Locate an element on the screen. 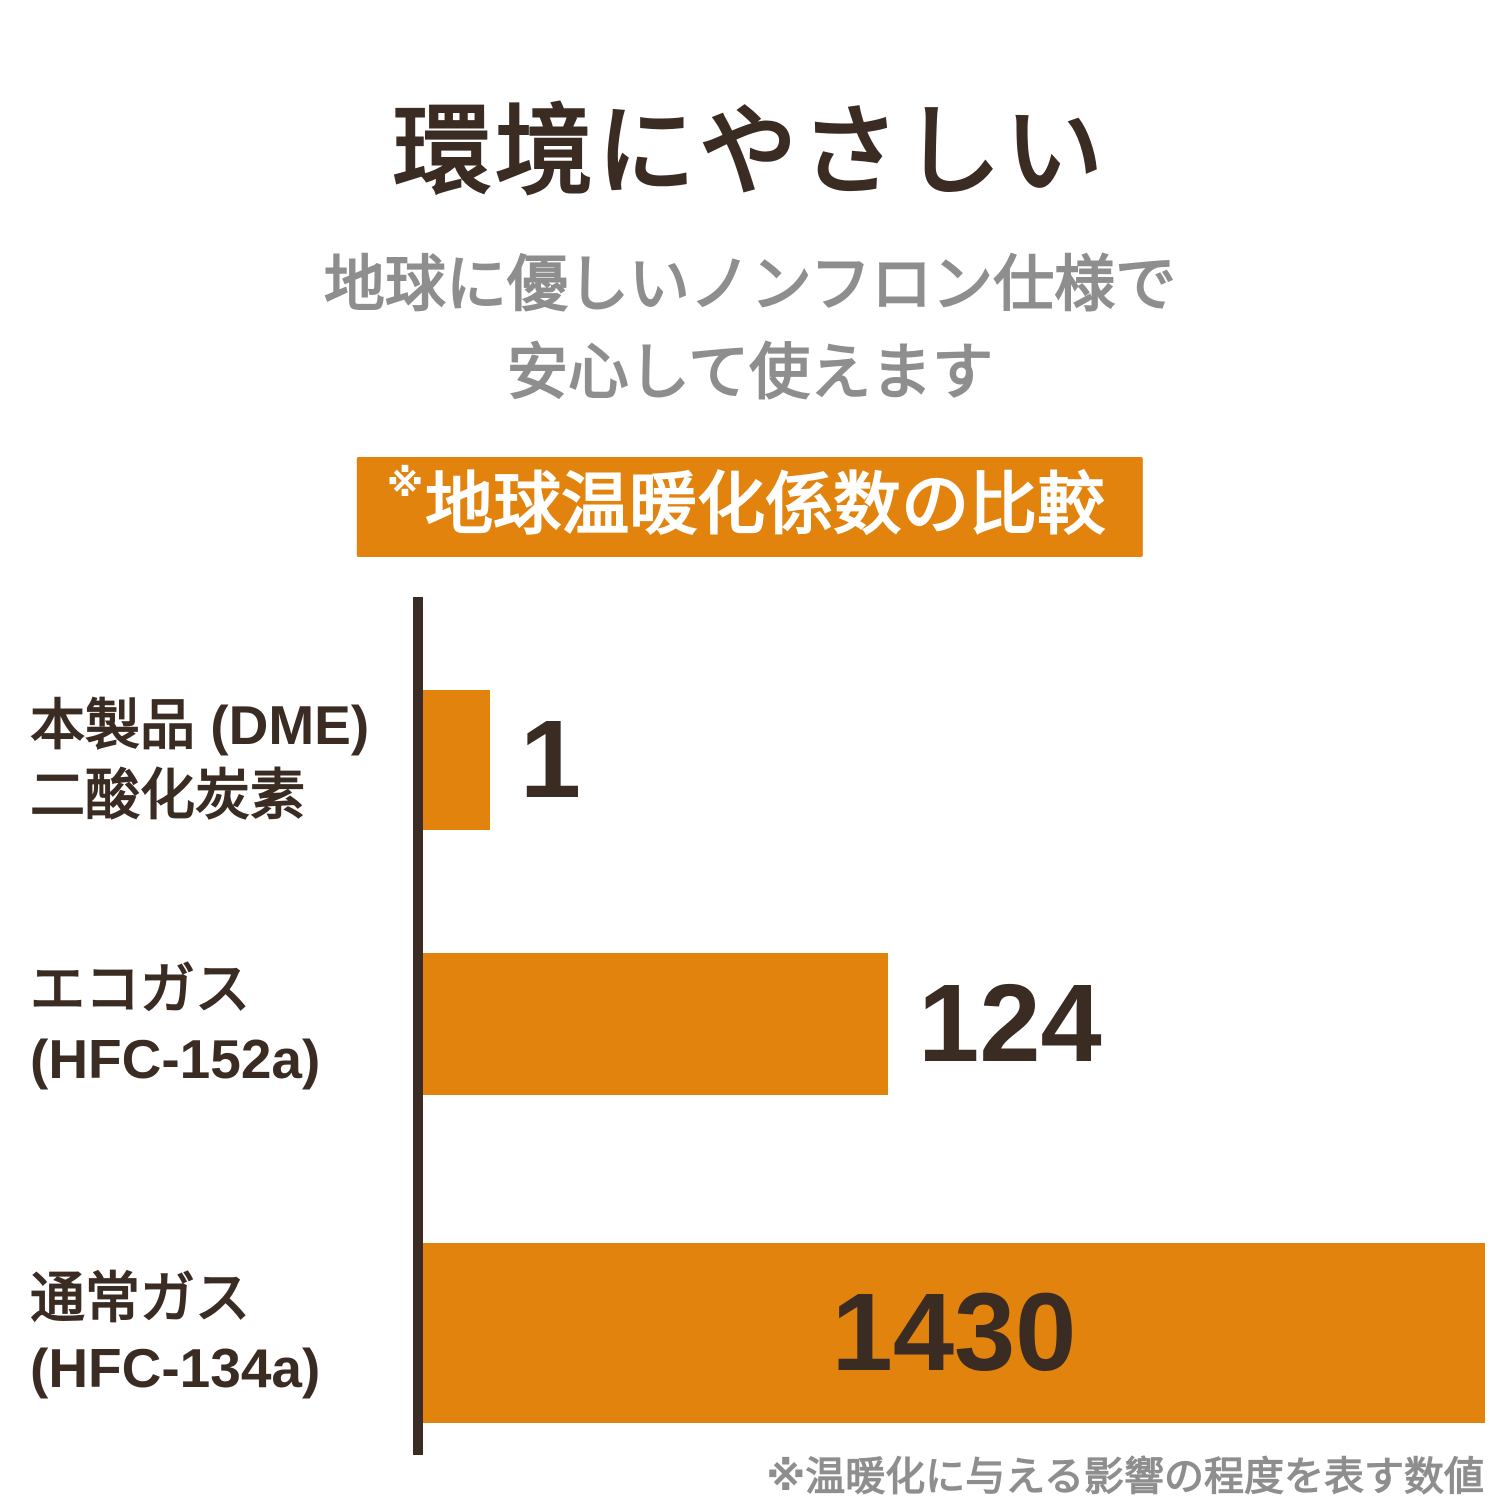 This screenshot has width=1500, height=1500. category-label: 本製品 (DME) 二酸化炭素 is located at coordinates (226, 760).